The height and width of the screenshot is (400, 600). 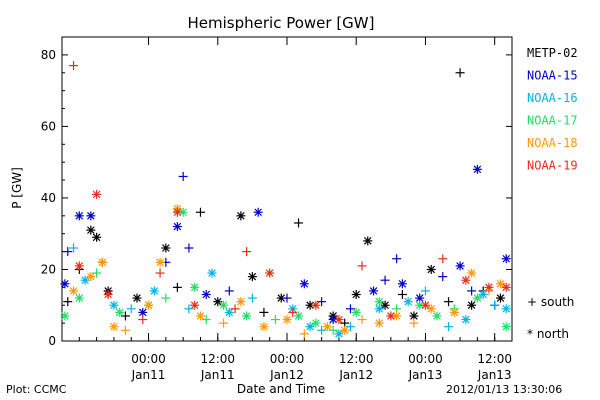 What do you see at coordinates (552, 53) in the screenshot?
I see `legend-item-metp-02: METP-02` at bounding box center [552, 53].